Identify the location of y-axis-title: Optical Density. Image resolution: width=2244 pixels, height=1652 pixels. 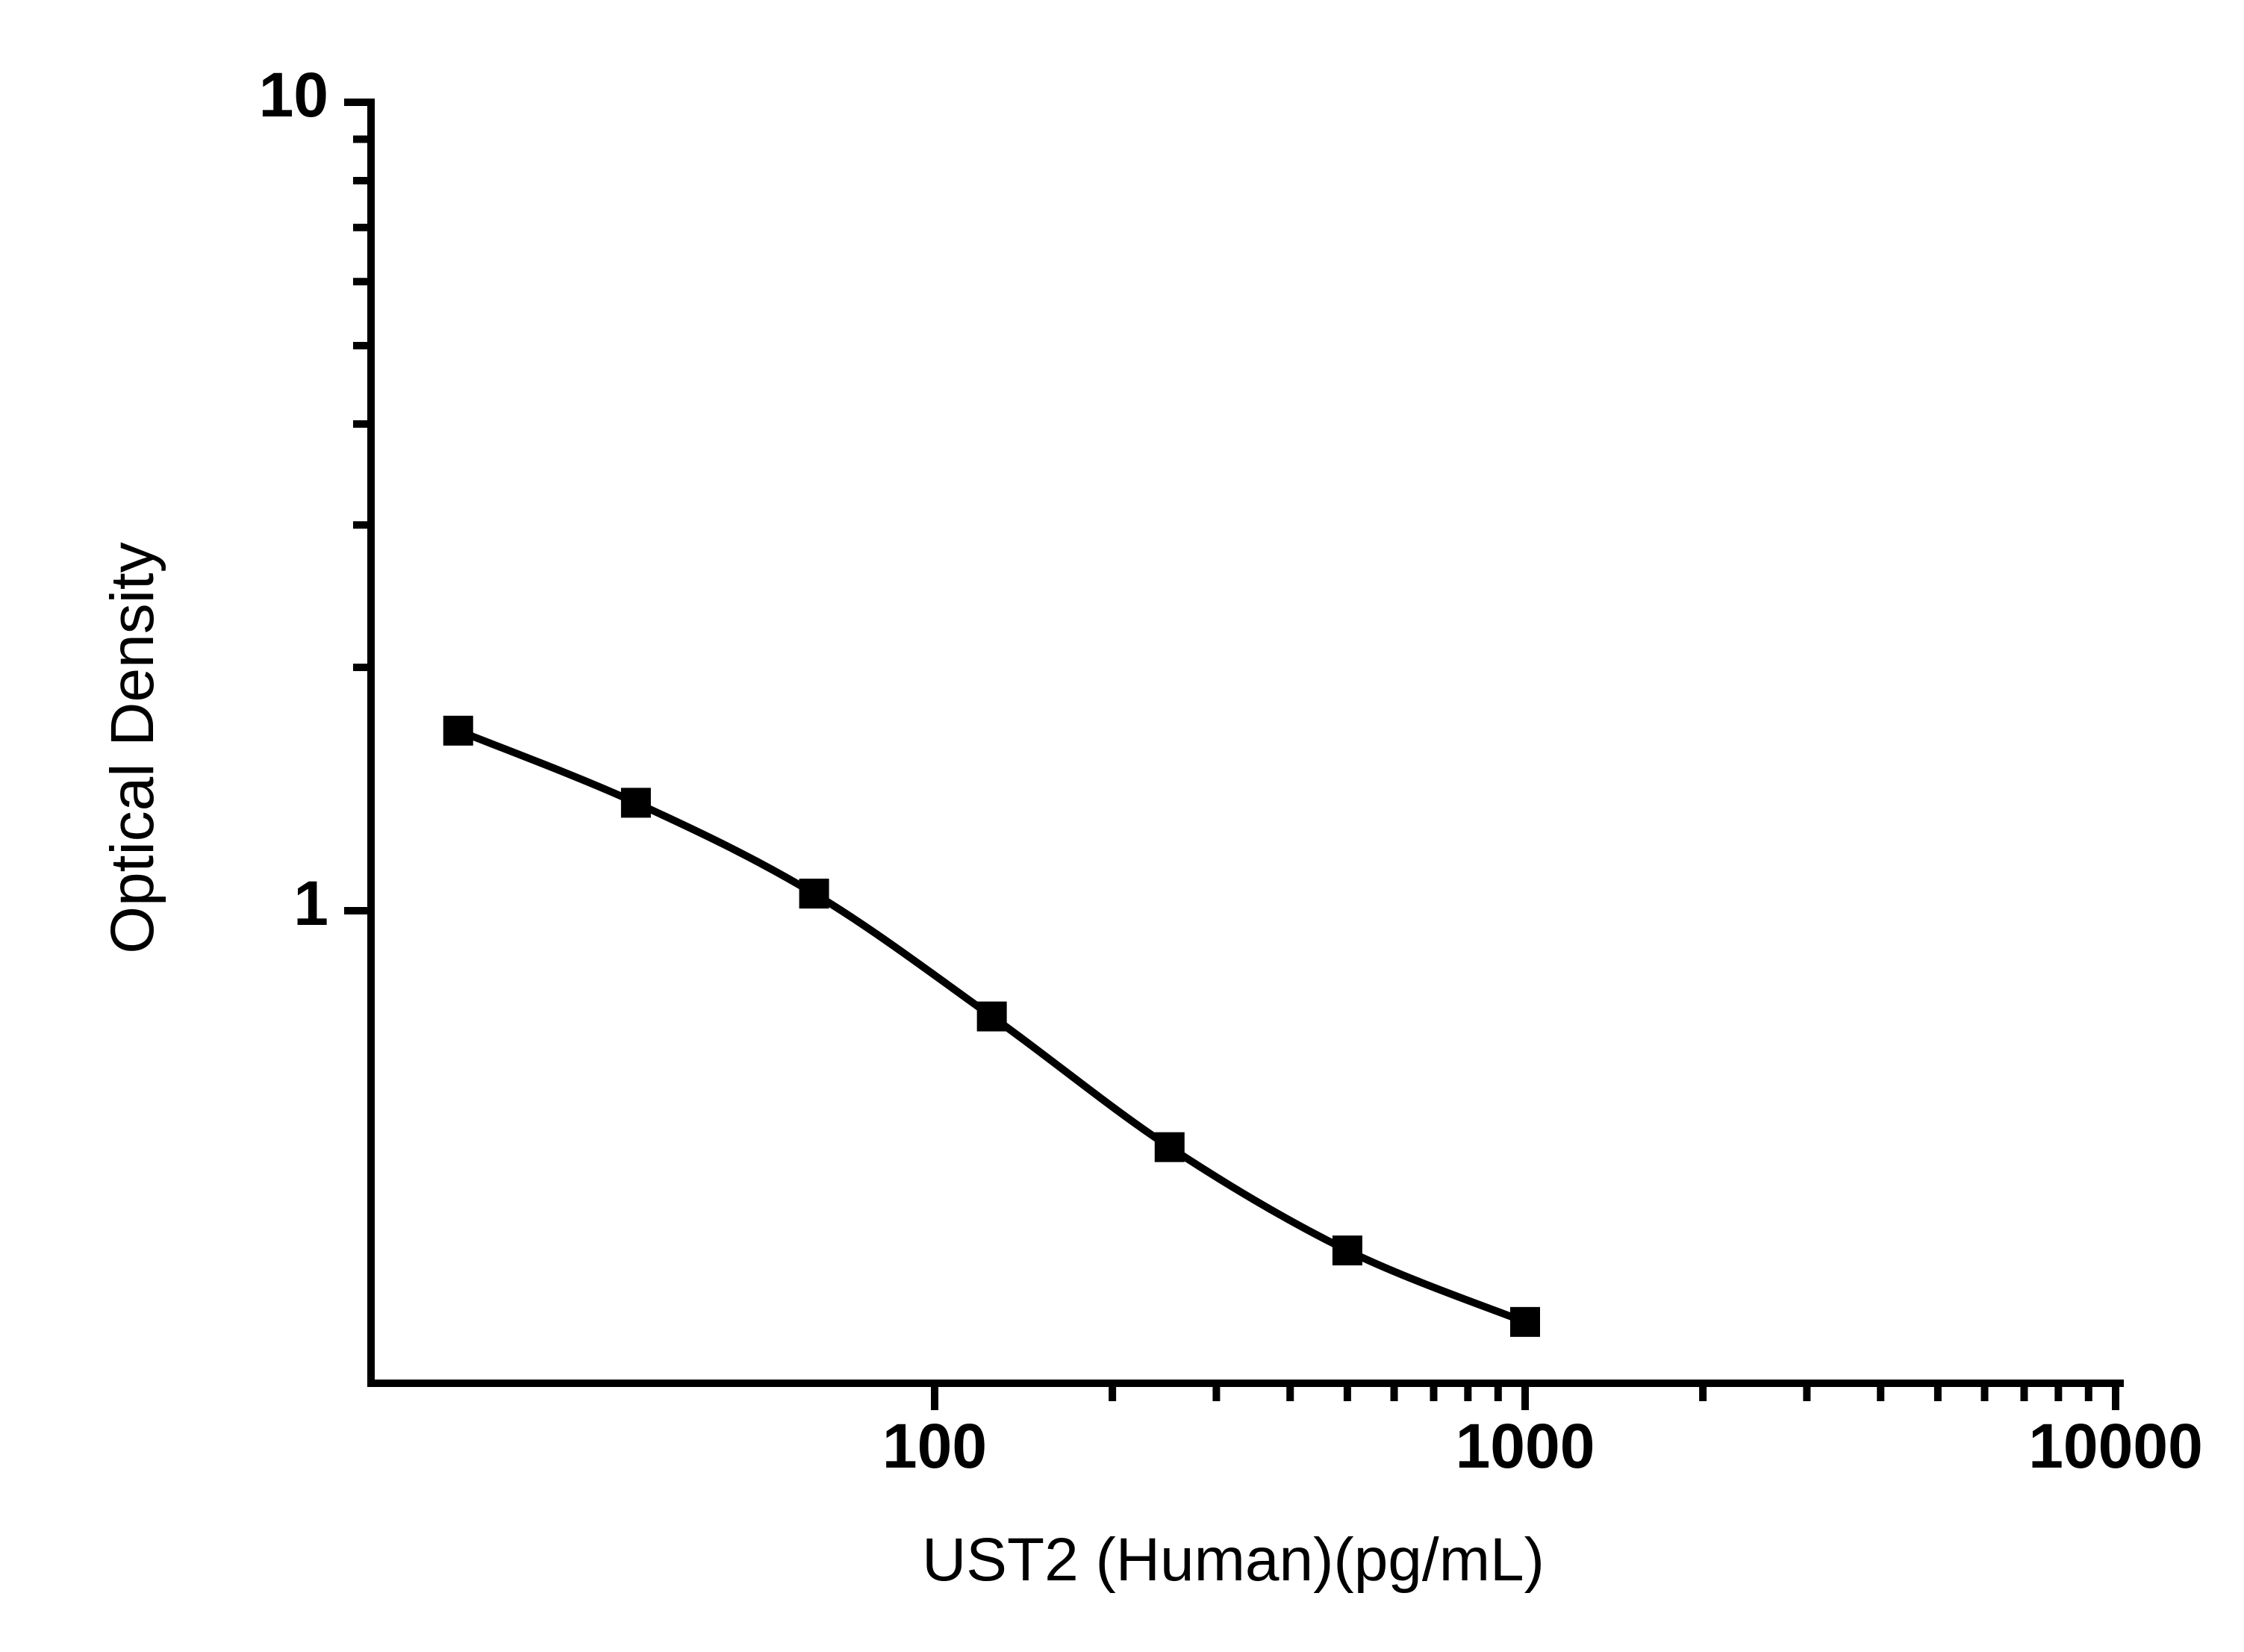
(132, 747).